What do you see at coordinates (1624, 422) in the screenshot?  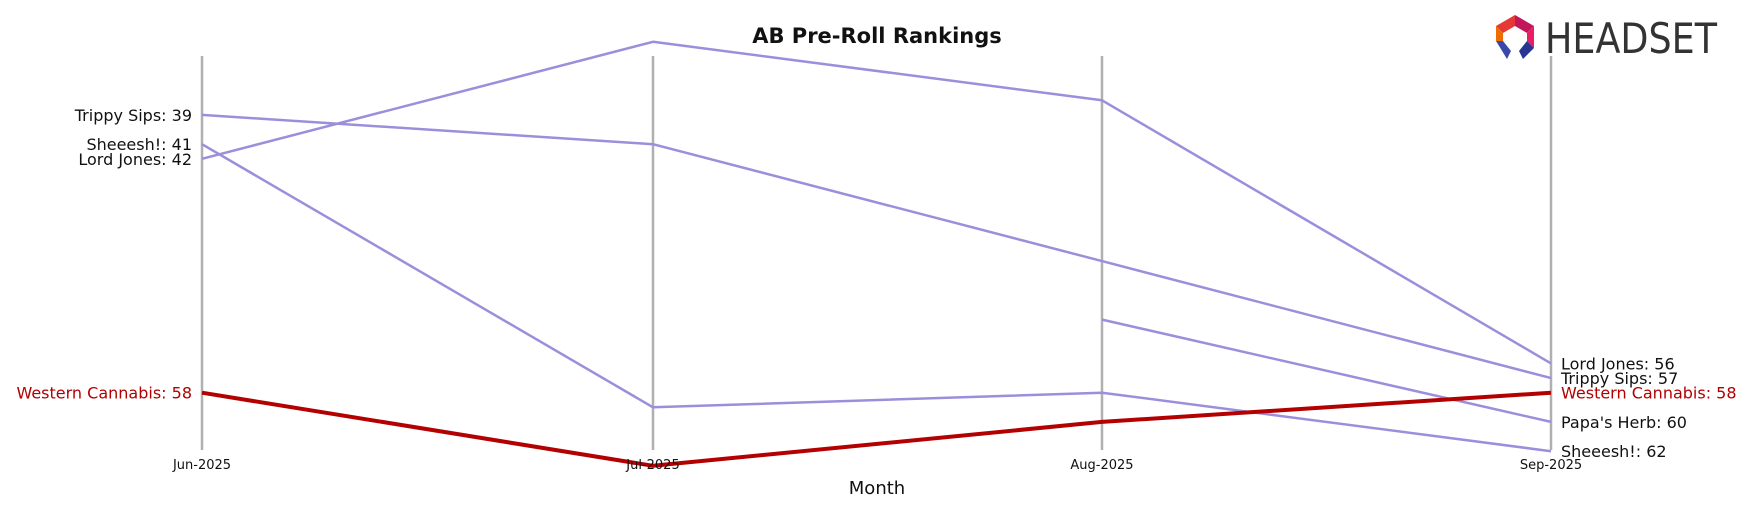 I see `right-label-papa-s-herb: Papa's Herb: 60` at bounding box center [1624, 422].